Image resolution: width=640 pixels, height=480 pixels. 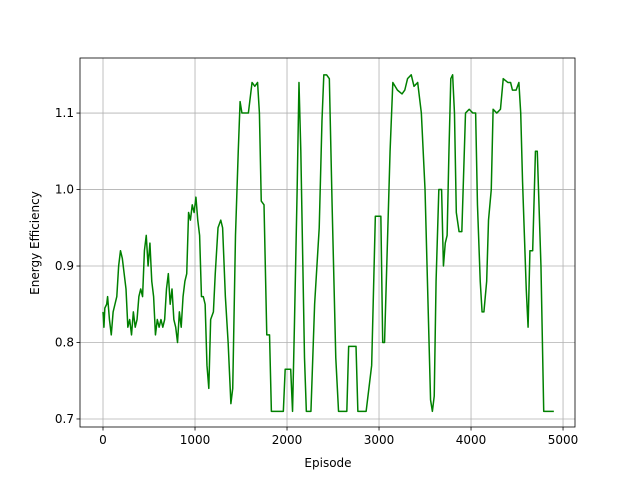 I want to click on y-axis-label: Energy Efficiency, so click(x=35, y=243).